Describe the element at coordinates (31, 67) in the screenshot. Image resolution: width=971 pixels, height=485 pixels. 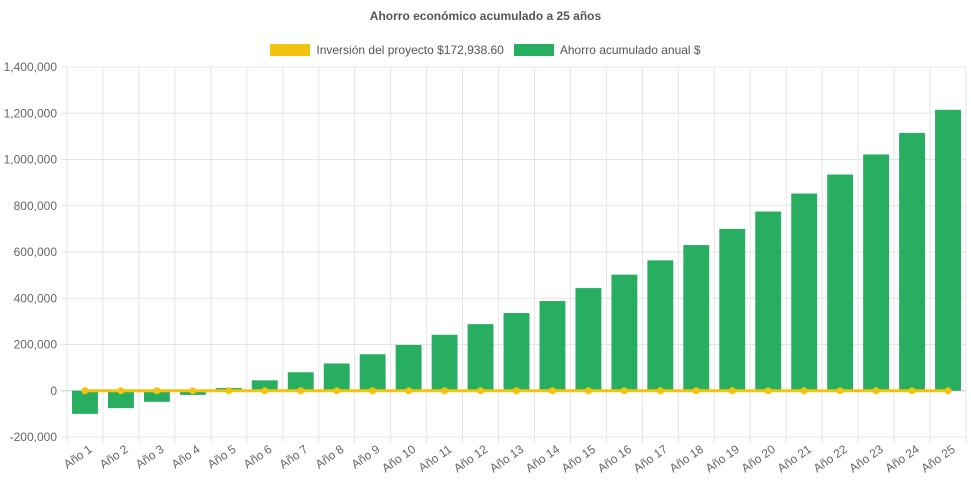
I see `y-tick-label: 1,400,000` at that location.